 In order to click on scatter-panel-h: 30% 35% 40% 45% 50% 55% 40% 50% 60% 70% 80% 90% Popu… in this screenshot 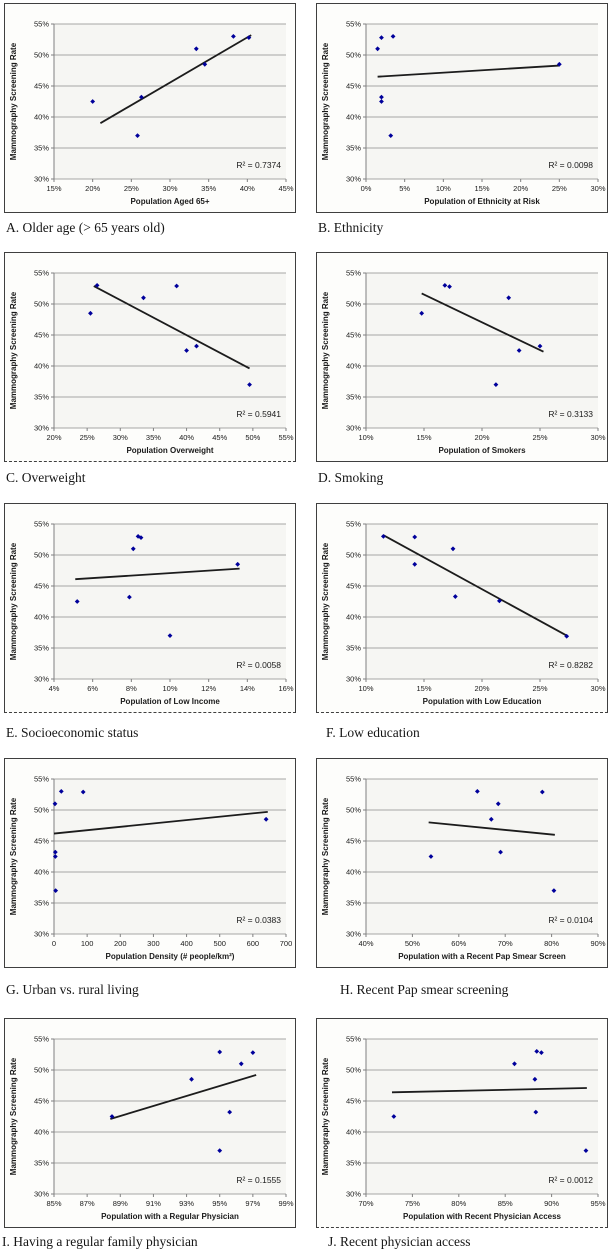, I will do `click(462, 863)`.